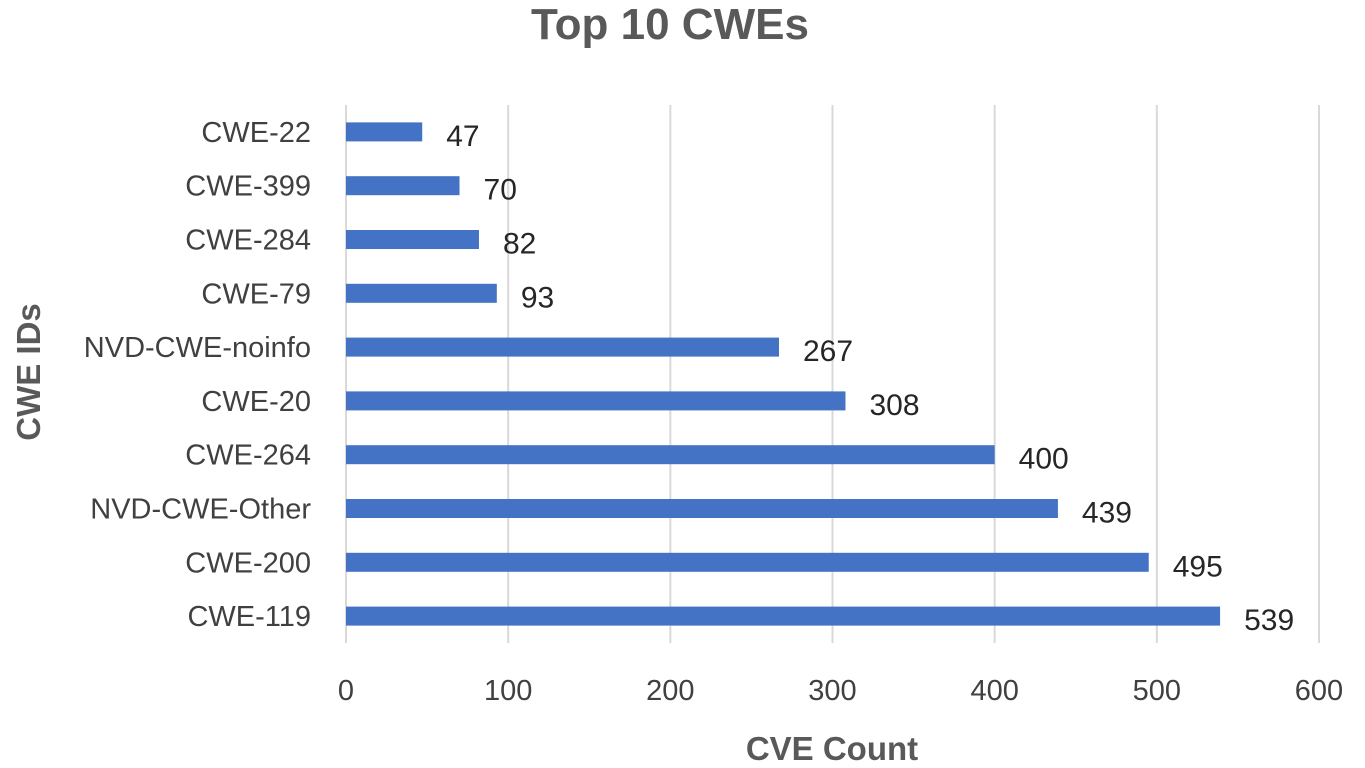 The width and height of the screenshot is (1365, 768). Describe the element at coordinates (249, 617) in the screenshot. I see `category-label: CWE-119` at that location.